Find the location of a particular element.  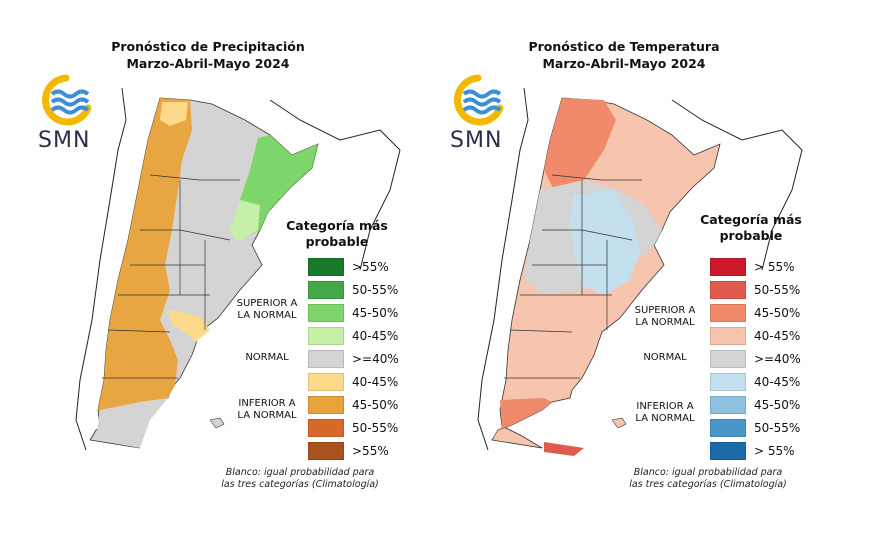

smn-logo-icon is located at coordinates (479, 100).